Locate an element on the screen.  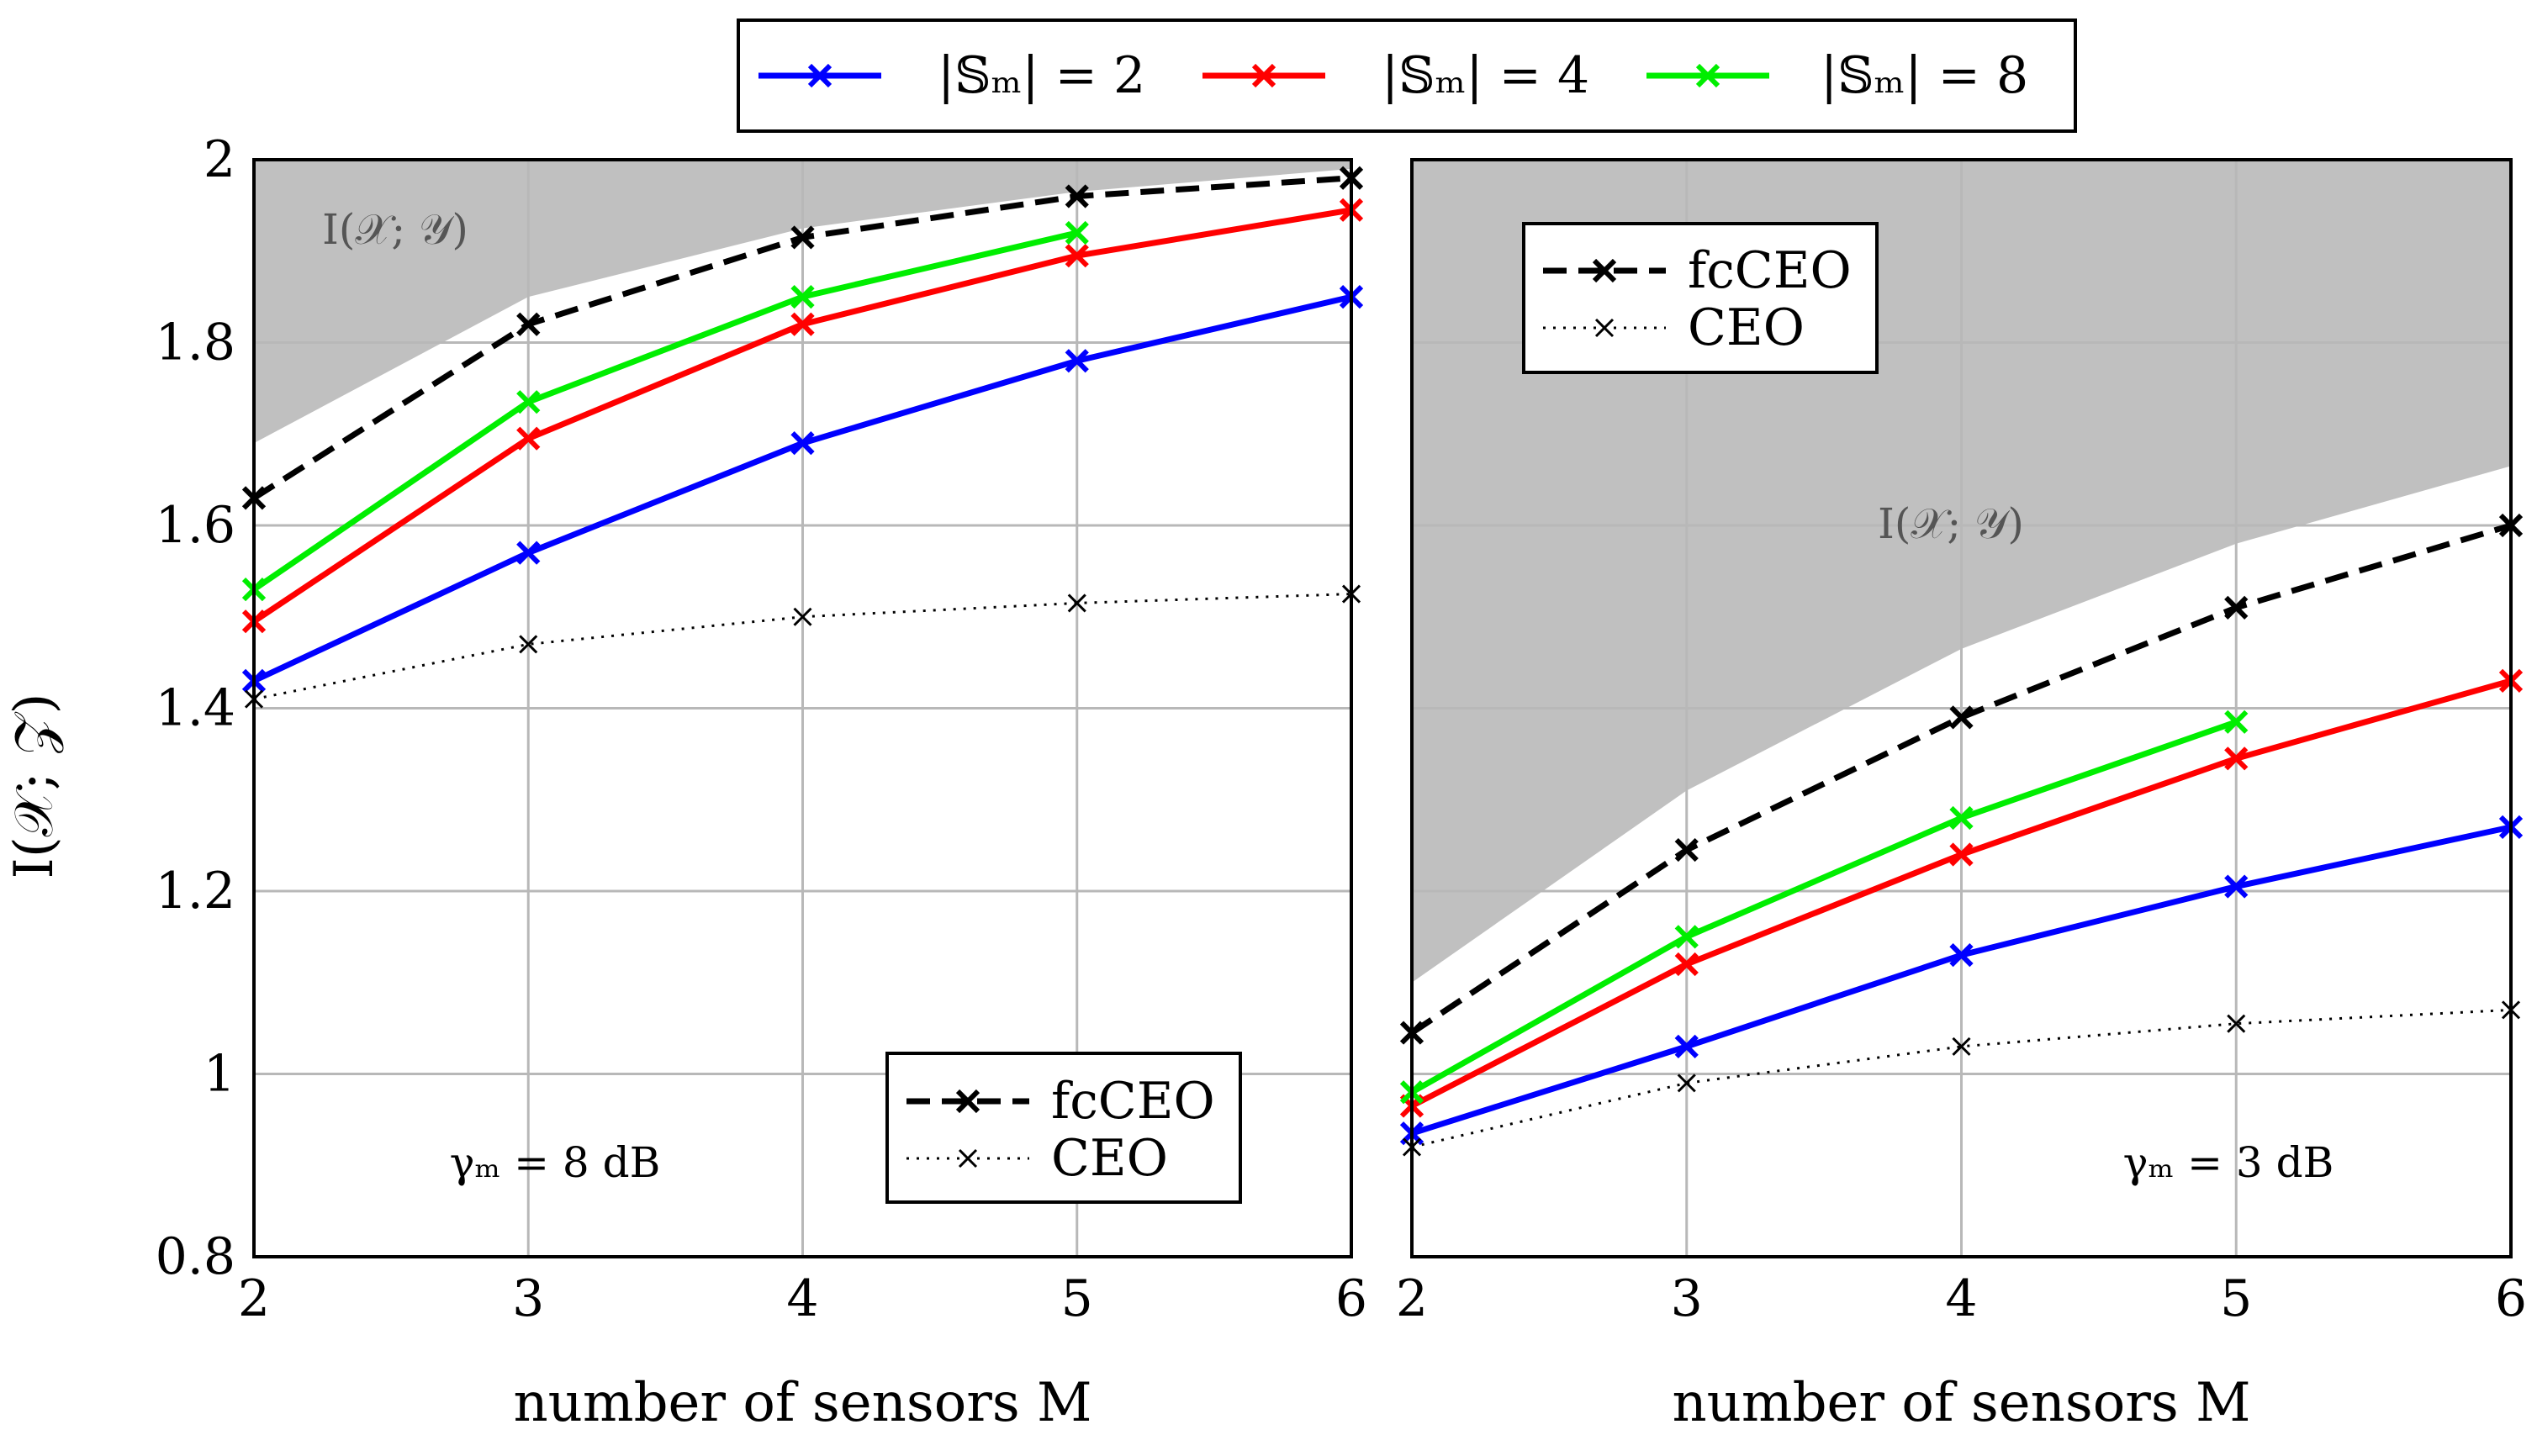
left-x-axis-label: number of sensors M is located at coordinates (802, 1403).